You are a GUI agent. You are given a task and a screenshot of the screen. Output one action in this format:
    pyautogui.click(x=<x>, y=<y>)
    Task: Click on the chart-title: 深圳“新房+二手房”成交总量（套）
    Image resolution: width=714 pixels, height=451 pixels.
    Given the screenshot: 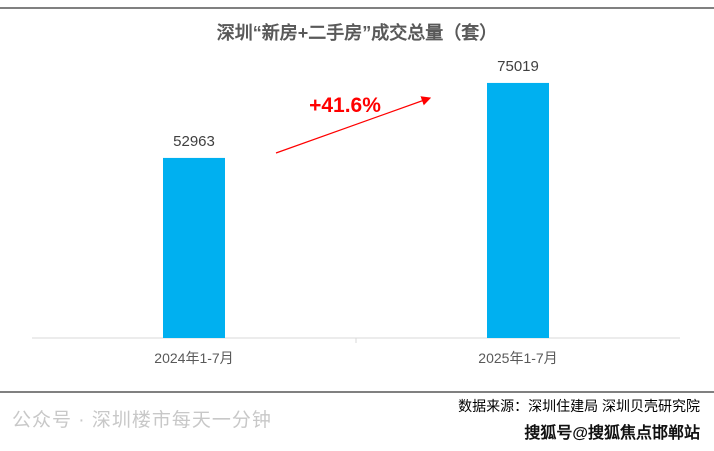 What is the action you would take?
    pyautogui.click(x=357, y=32)
    